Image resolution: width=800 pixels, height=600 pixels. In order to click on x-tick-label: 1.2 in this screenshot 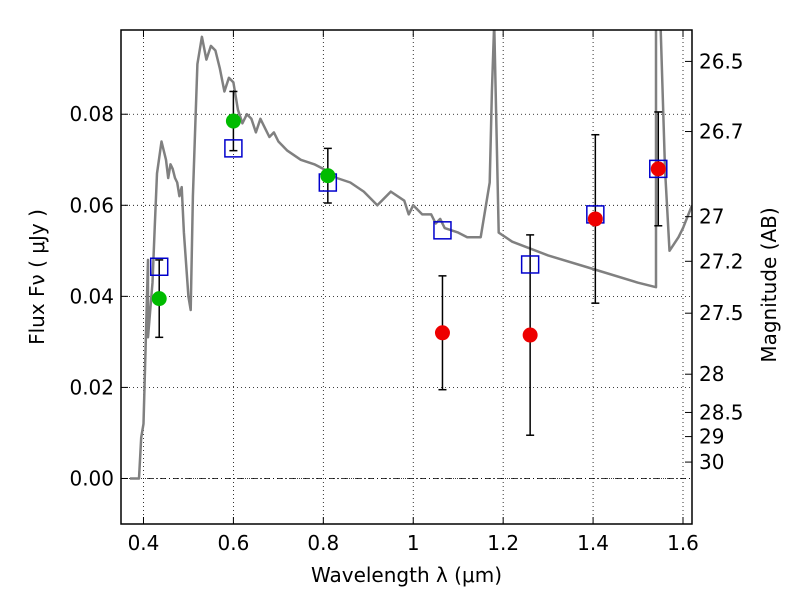, I will do `click(503, 543)`.